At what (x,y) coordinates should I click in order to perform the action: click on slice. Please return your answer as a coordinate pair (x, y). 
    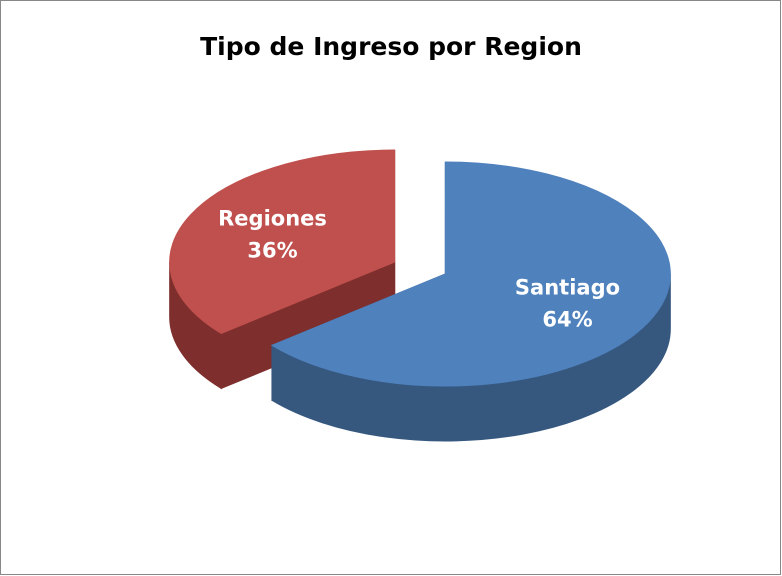
    Looking at the image, I should click on (282, 241).